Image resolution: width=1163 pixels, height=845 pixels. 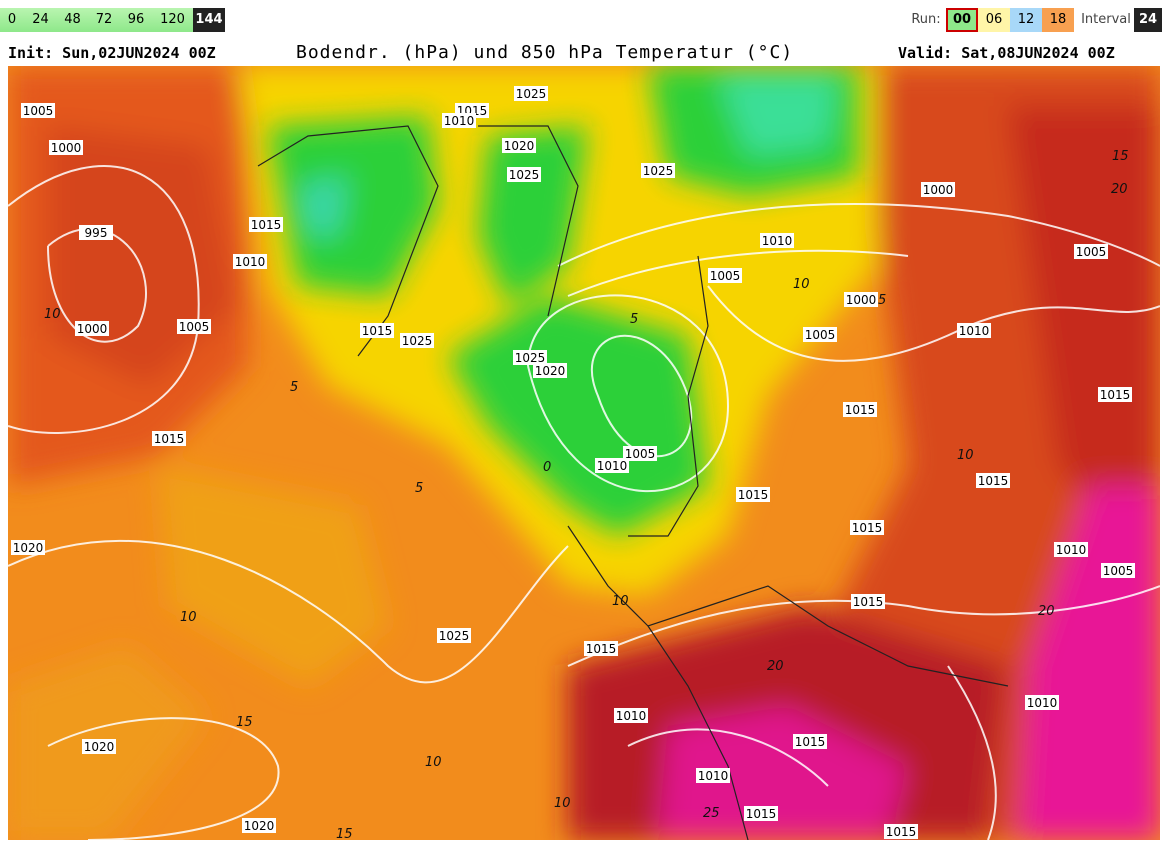 What do you see at coordinates (172, 20) in the screenshot?
I see `forecast-hour-button: 120` at bounding box center [172, 20].